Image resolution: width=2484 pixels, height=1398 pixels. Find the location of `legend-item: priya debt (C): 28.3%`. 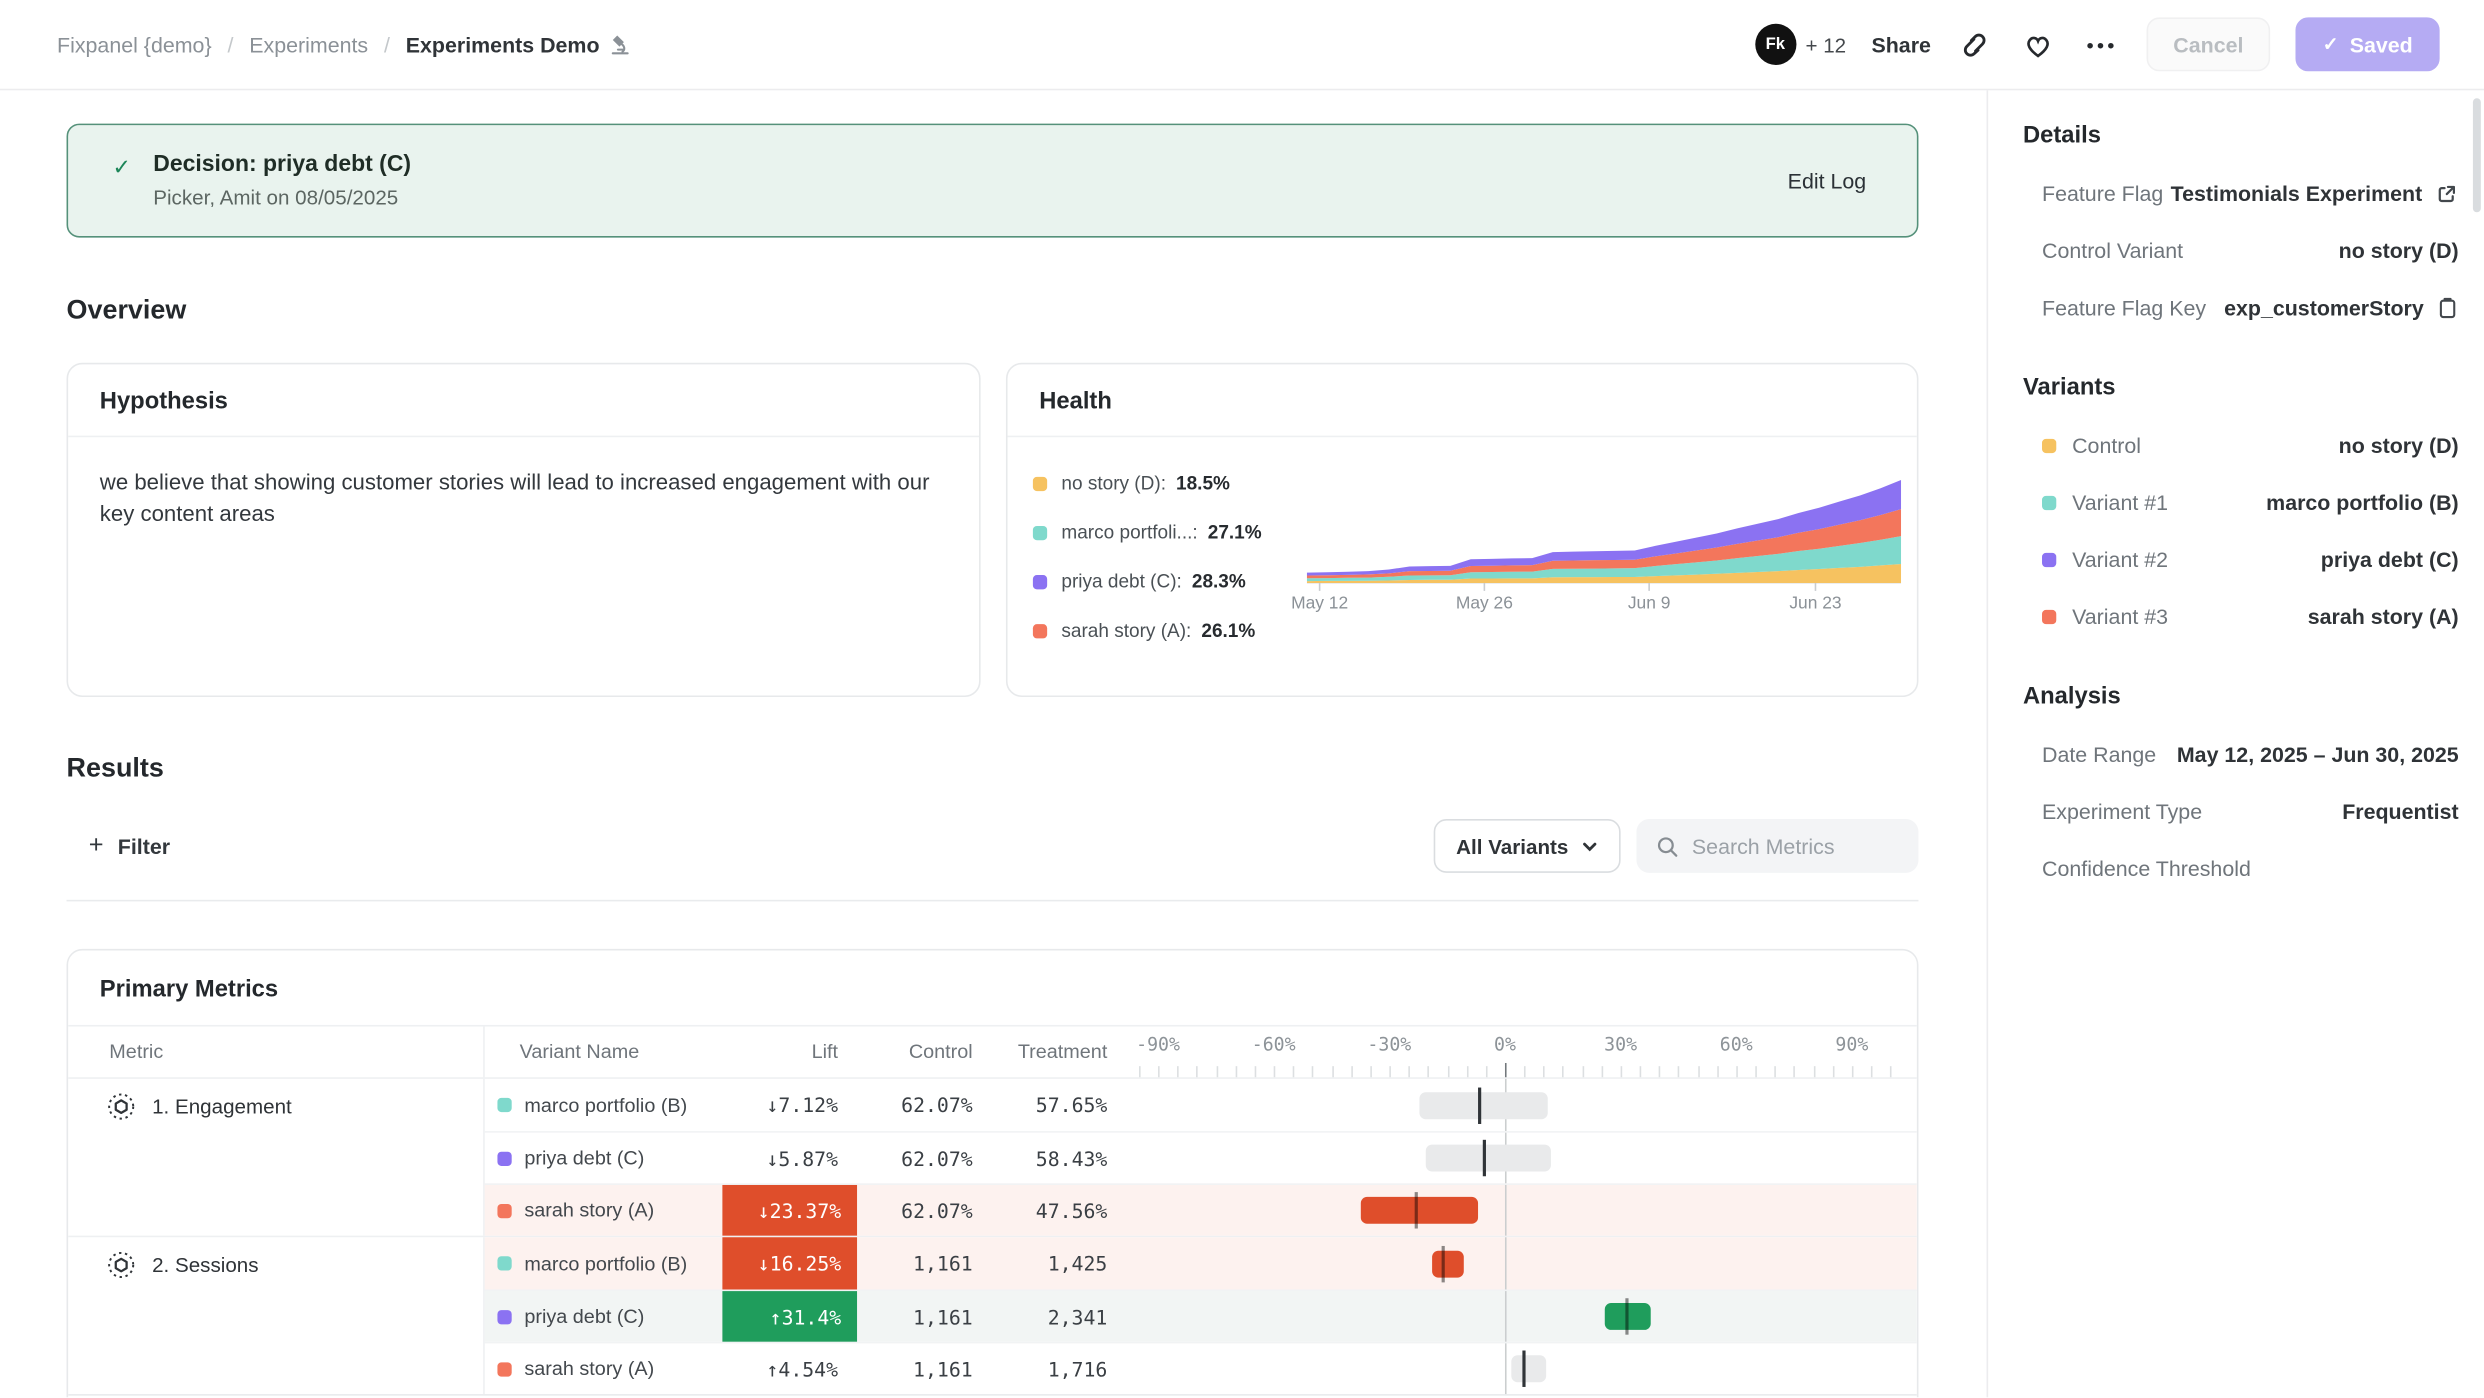

legend-item: priya debt (C): 28.3% is located at coordinates (1169, 581).